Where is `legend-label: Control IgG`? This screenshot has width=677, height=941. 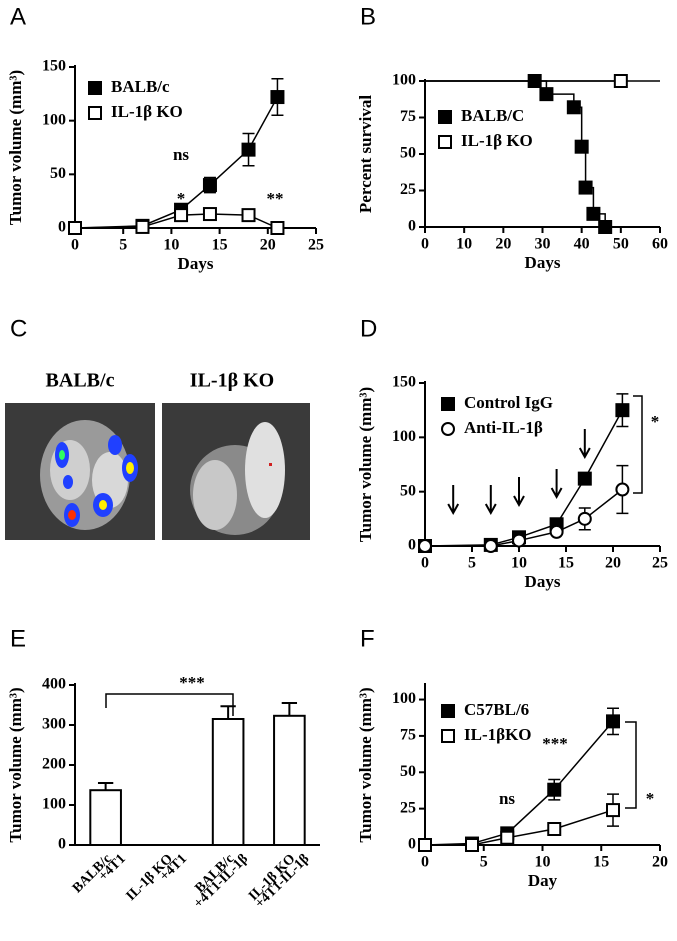 legend-label: Control IgG is located at coordinates (508, 402).